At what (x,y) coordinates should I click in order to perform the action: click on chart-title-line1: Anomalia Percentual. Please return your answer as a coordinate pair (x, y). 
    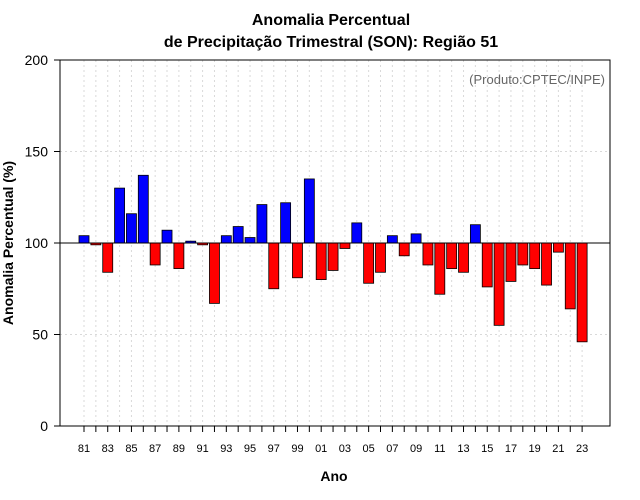
    Looking at the image, I should click on (331, 20).